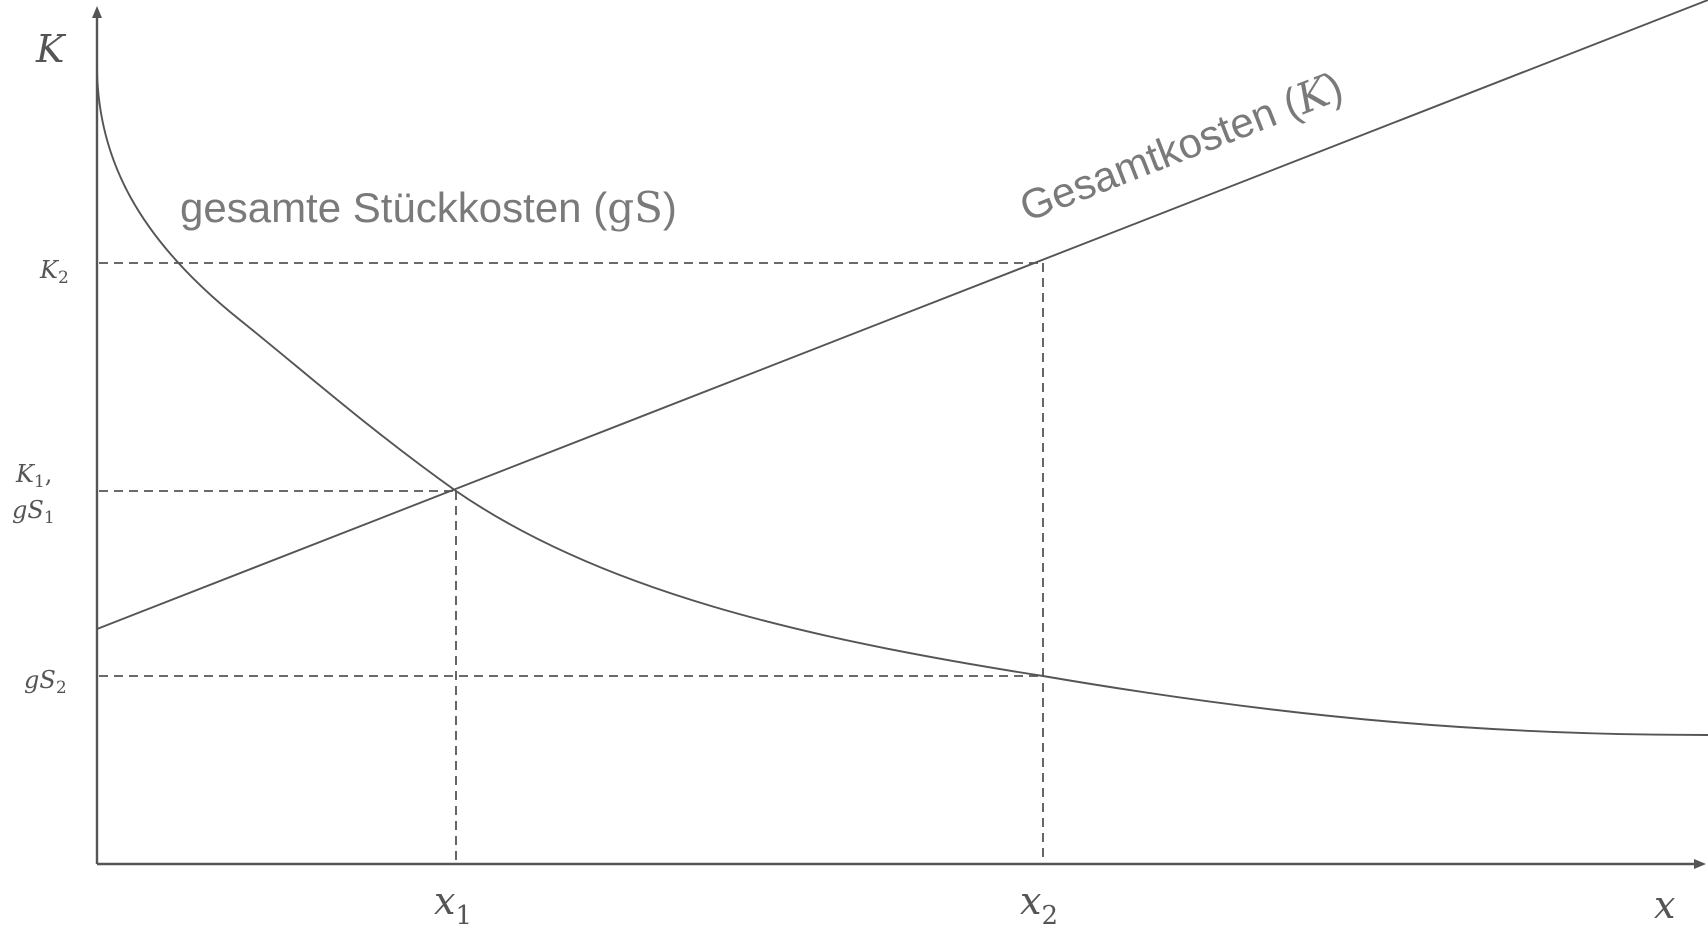  Describe the element at coordinates (54, 272) in the screenshot. I see `tick-label-k2: K2` at that location.